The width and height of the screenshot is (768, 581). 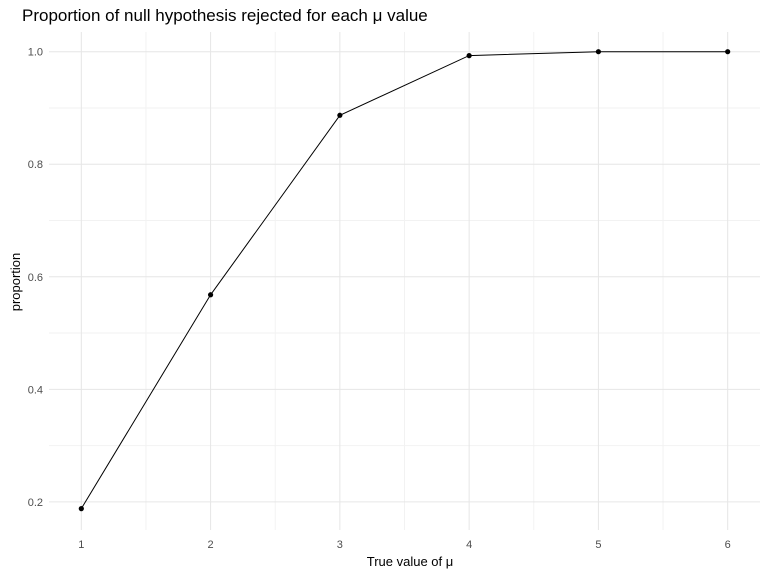 What do you see at coordinates (35, 53) in the screenshot?
I see `y-tick-label: 1.0` at bounding box center [35, 53].